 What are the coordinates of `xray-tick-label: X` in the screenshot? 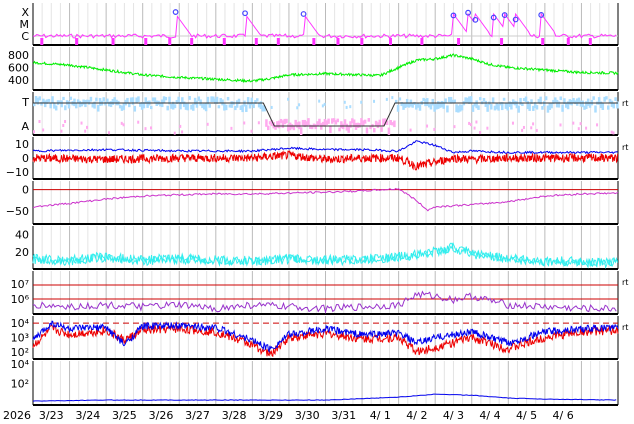 It's located at (25, 12).